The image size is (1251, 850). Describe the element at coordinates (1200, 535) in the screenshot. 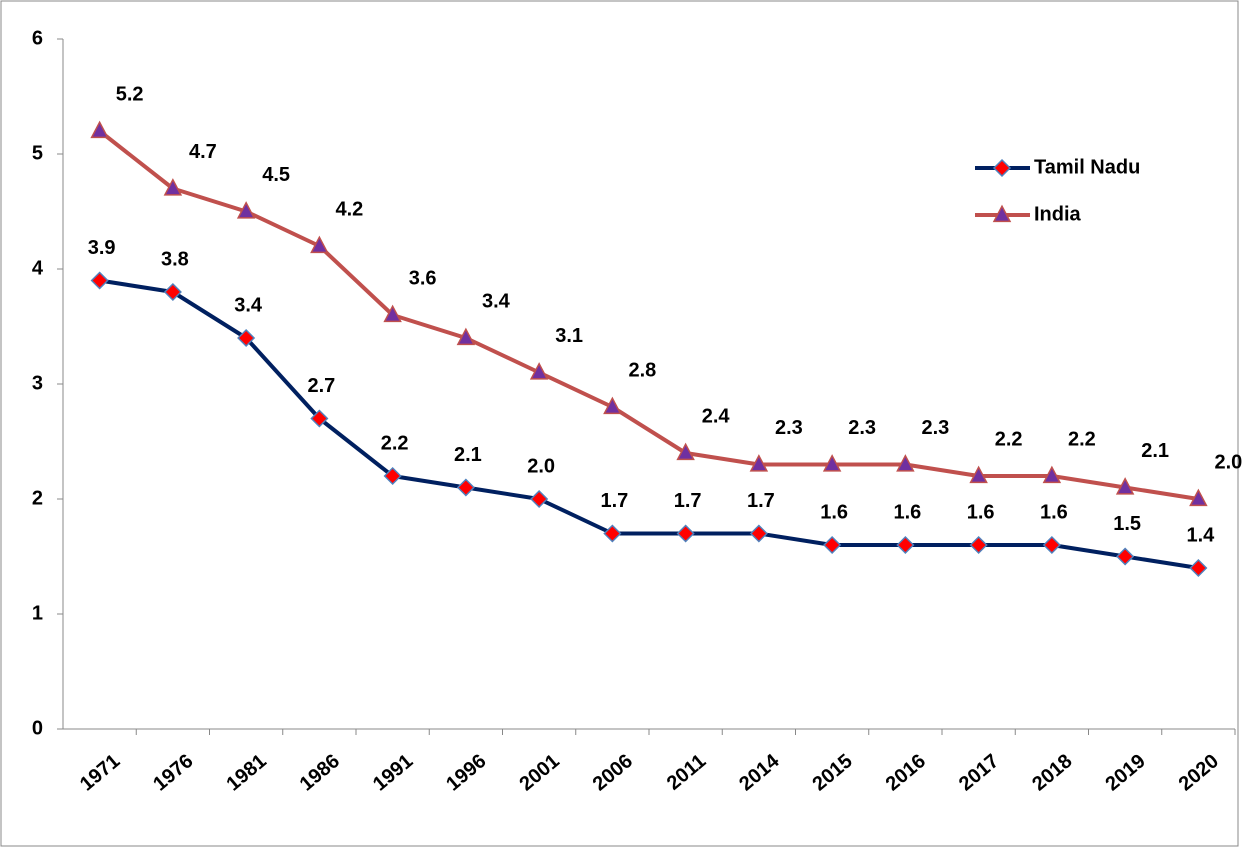

I see `data-label: 1.4` at that location.